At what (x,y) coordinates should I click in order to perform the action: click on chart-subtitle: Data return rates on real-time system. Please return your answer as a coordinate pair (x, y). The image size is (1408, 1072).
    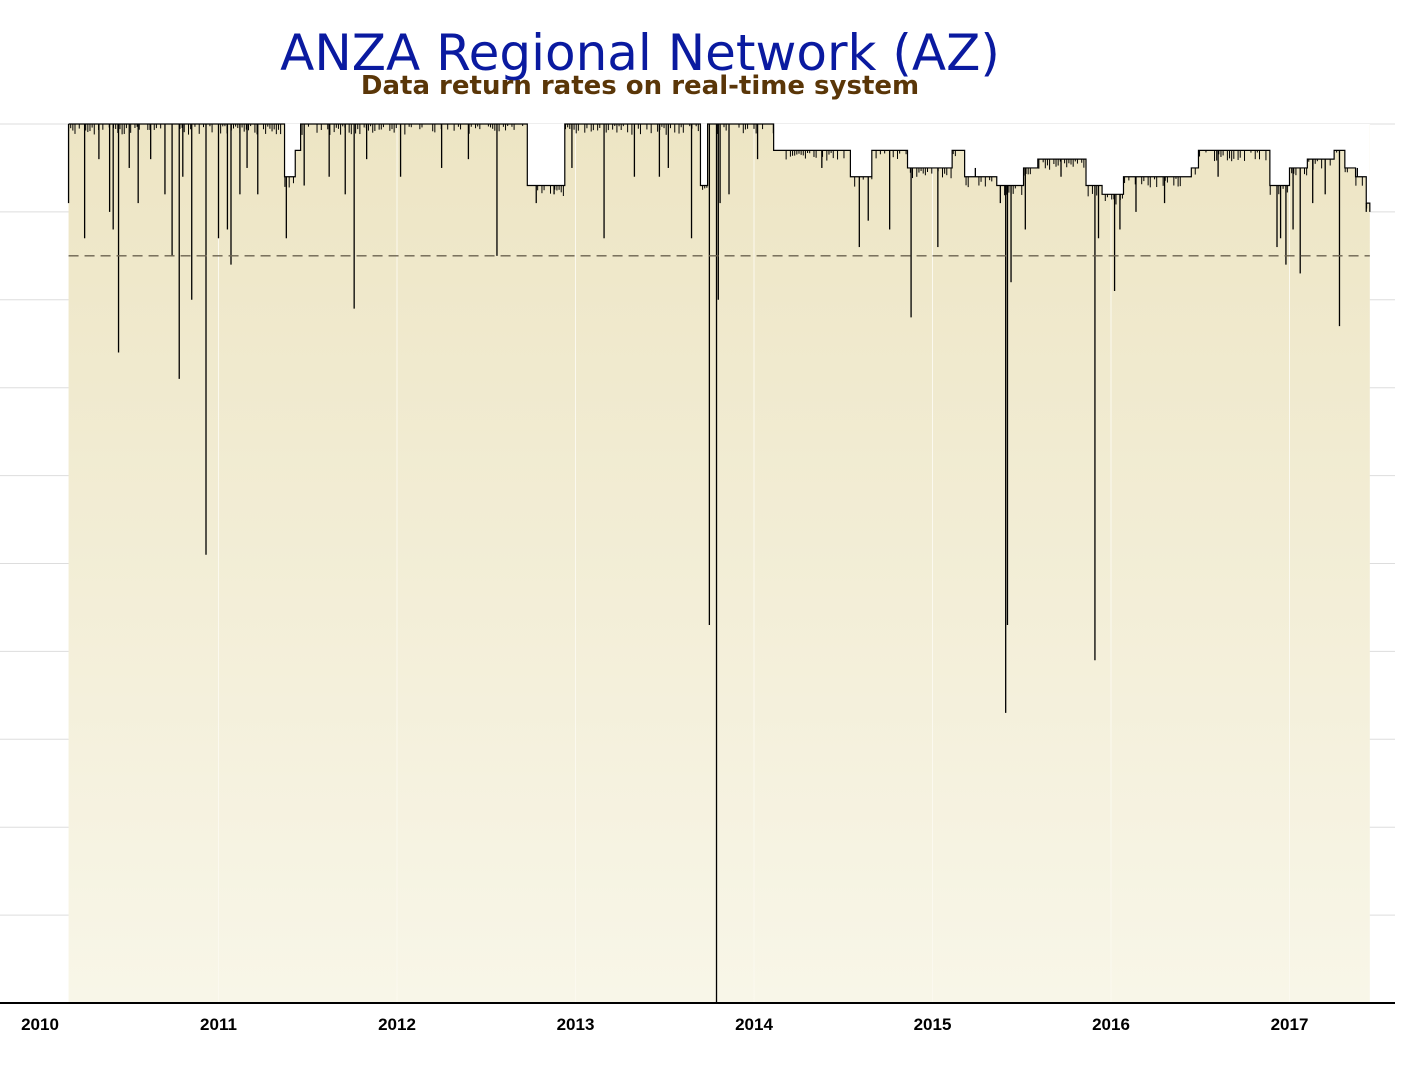
    Looking at the image, I should click on (640, 86).